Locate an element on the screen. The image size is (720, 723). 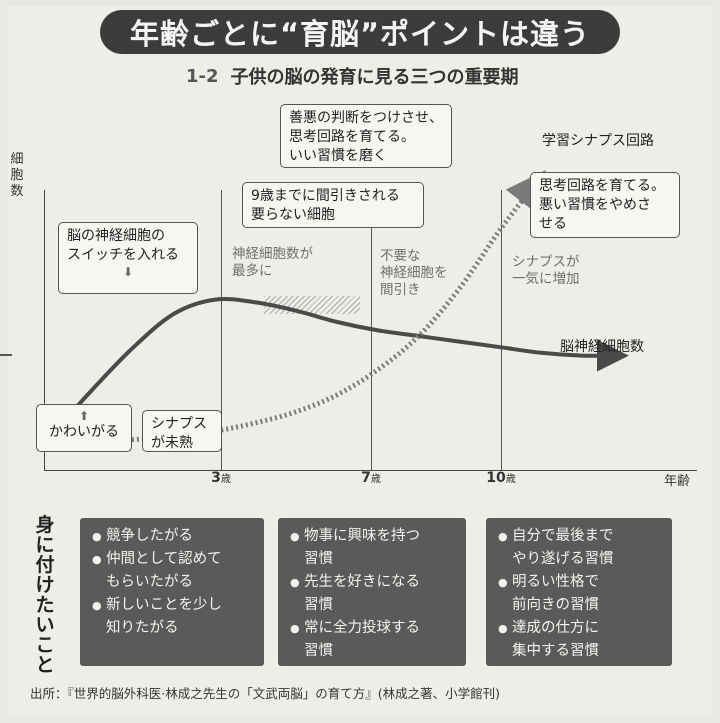
callout-affection-text: かわいがる is located at coordinates (84, 432).